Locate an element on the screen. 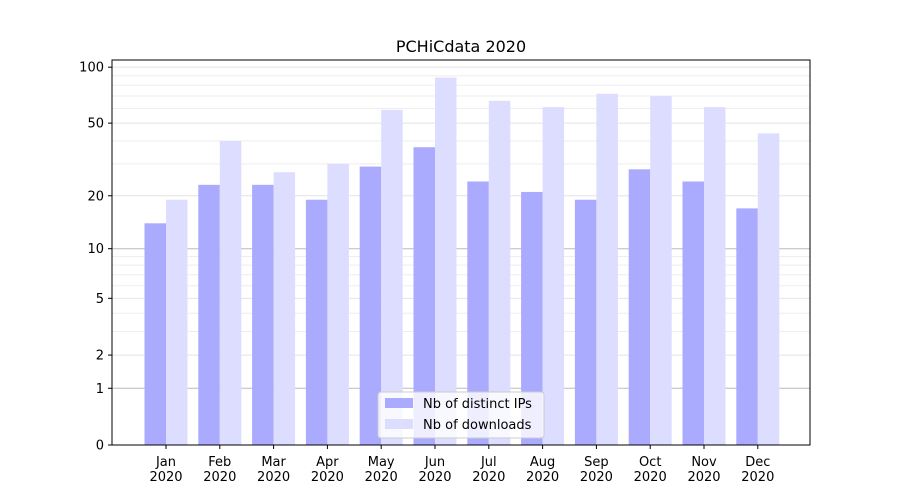 The image size is (900, 504). legend-box is located at coordinates (461, 415).